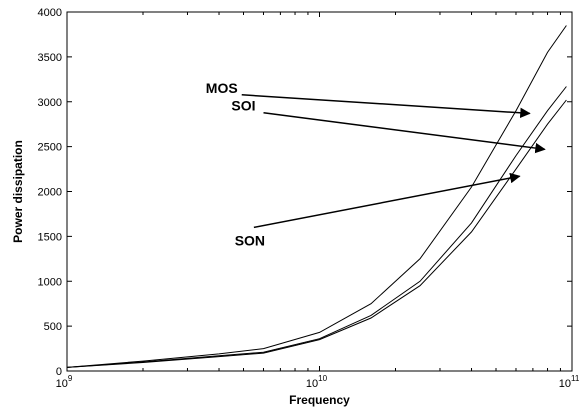 This screenshot has width=587, height=410. What do you see at coordinates (243, 106) in the screenshot?
I see `annotation-label-soi: SOI` at bounding box center [243, 106].